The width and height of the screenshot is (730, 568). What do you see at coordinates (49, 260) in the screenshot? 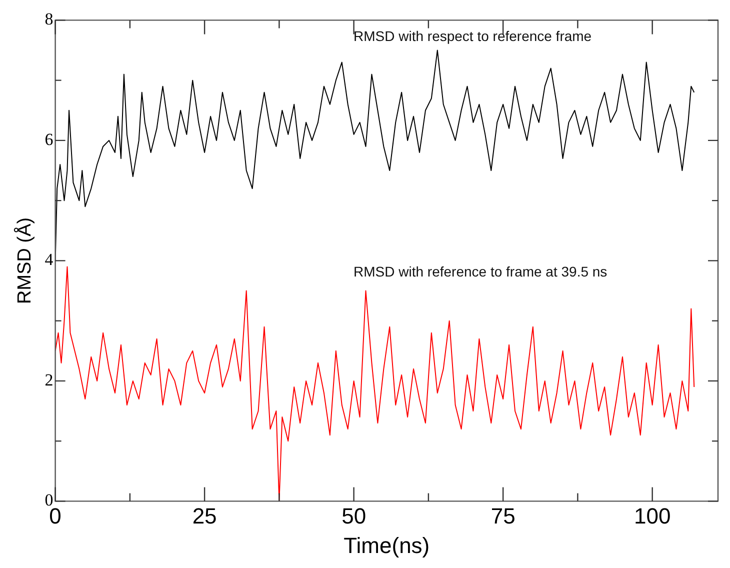
I see `y-tick-label: 4` at bounding box center [49, 260].